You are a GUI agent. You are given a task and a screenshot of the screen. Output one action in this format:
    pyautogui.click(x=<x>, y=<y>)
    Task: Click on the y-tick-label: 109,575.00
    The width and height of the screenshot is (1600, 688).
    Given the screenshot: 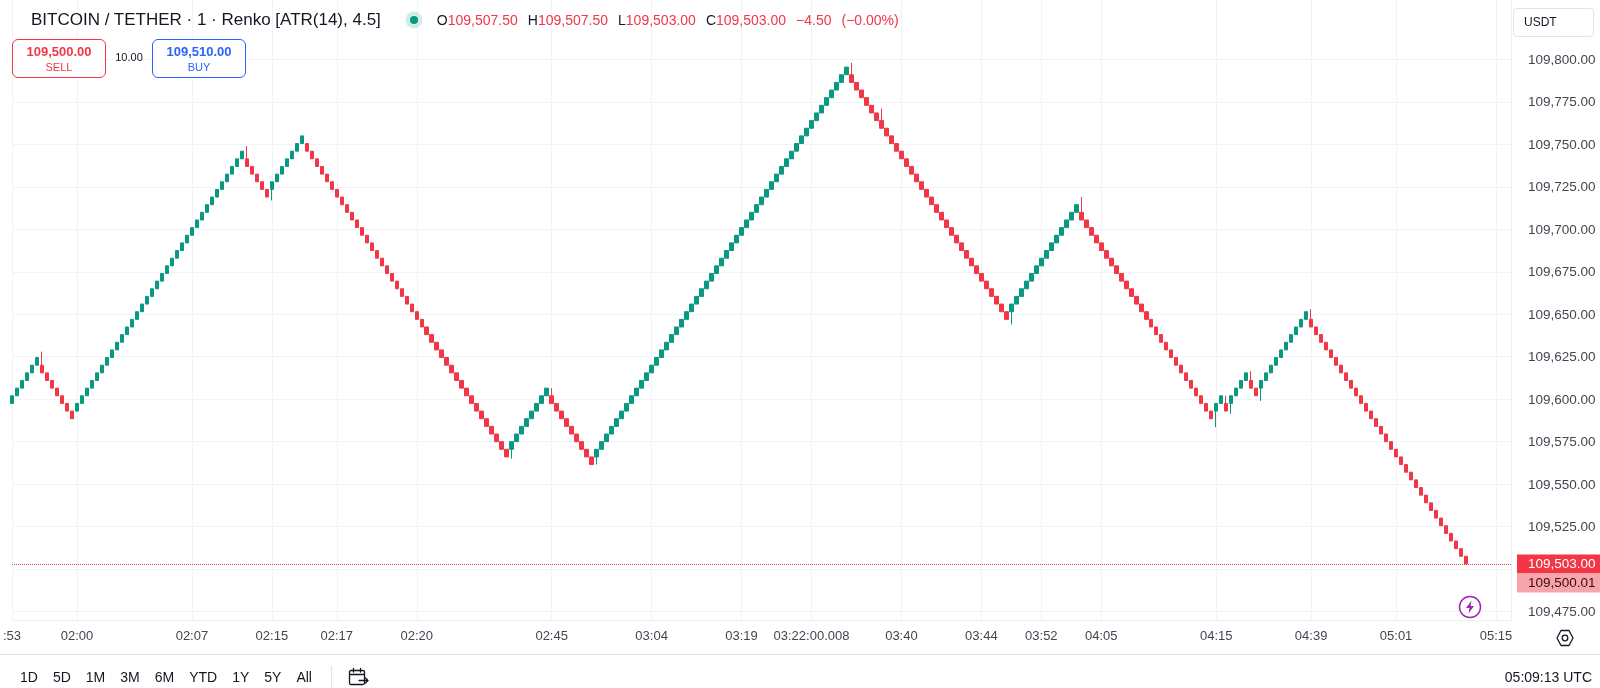 What is the action you would take?
    pyautogui.click(x=1562, y=442)
    